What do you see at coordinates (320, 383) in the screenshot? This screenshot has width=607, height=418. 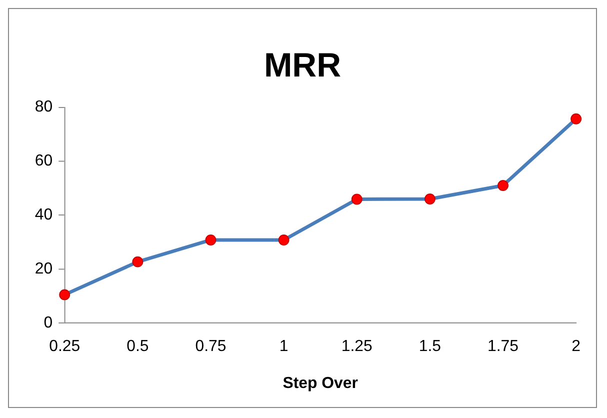 I see `x-axis-title: Step Over` at bounding box center [320, 383].